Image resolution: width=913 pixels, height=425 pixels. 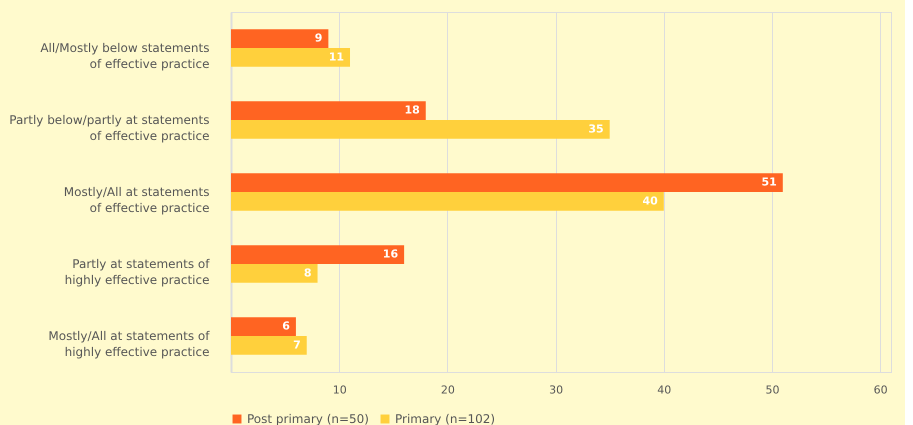 What do you see at coordinates (109, 128) in the screenshot?
I see `y-tick-label: Partly below/partly at statements of effective practice` at bounding box center [109, 128].